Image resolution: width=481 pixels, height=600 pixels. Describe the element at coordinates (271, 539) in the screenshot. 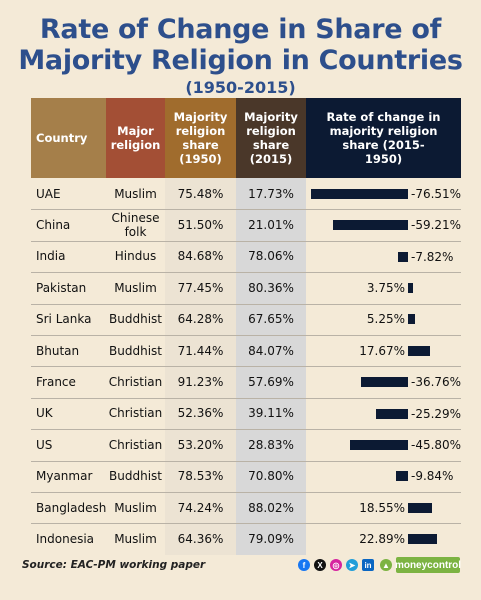

I see `share-2015-cell: 79.09%` at that location.